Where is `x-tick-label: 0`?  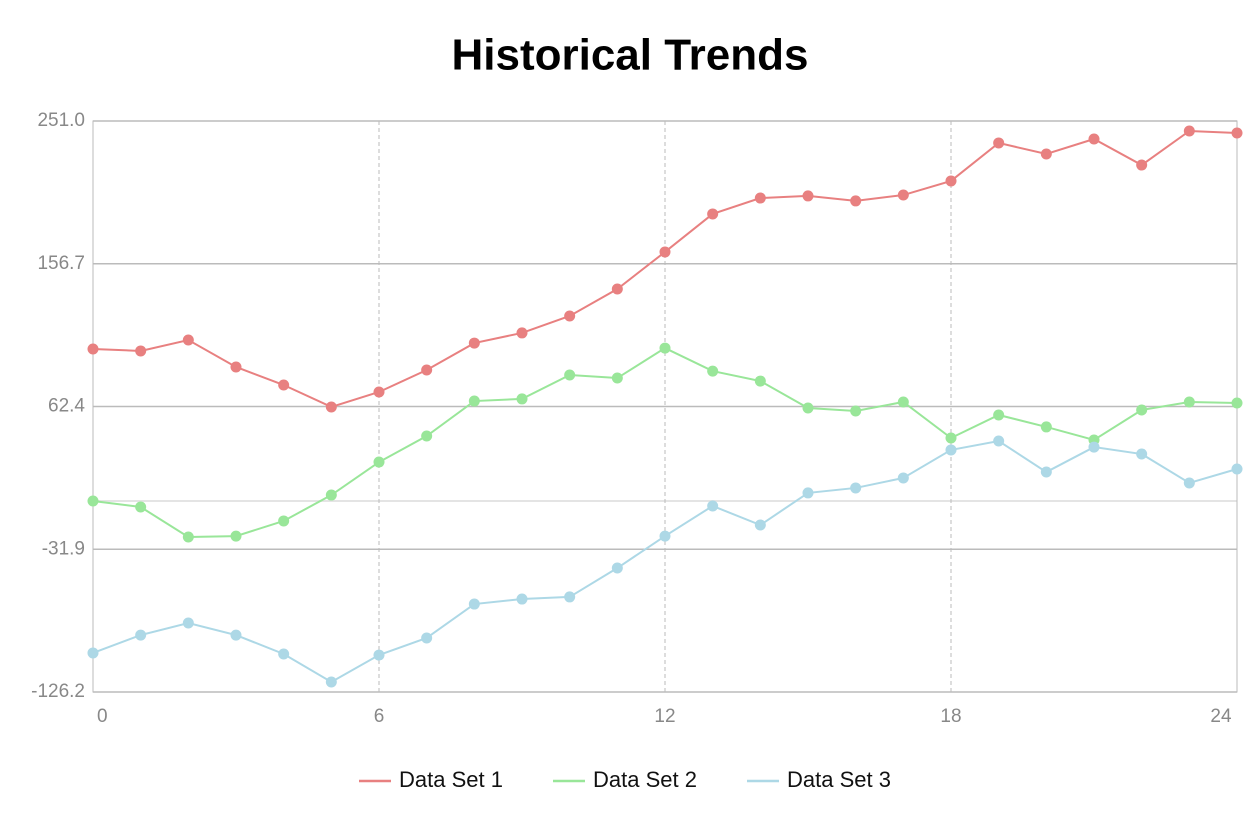 x-tick-label: 0 is located at coordinates (102, 716).